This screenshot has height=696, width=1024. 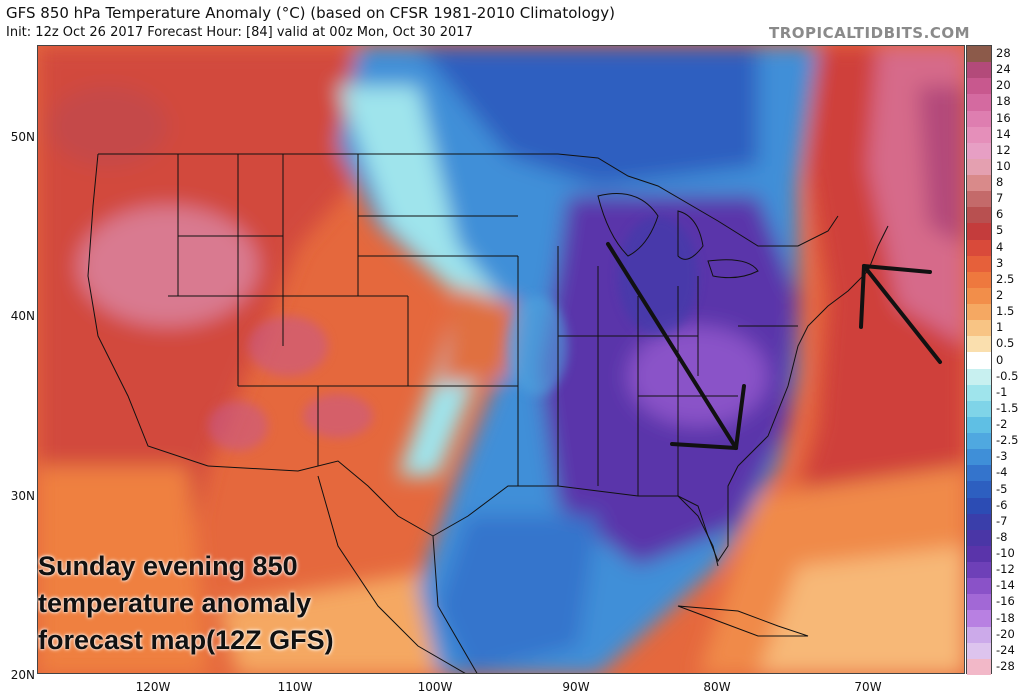 What do you see at coordinates (1002, 456) in the screenshot?
I see `colorbar-label: -3` at bounding box center [1002, 456].